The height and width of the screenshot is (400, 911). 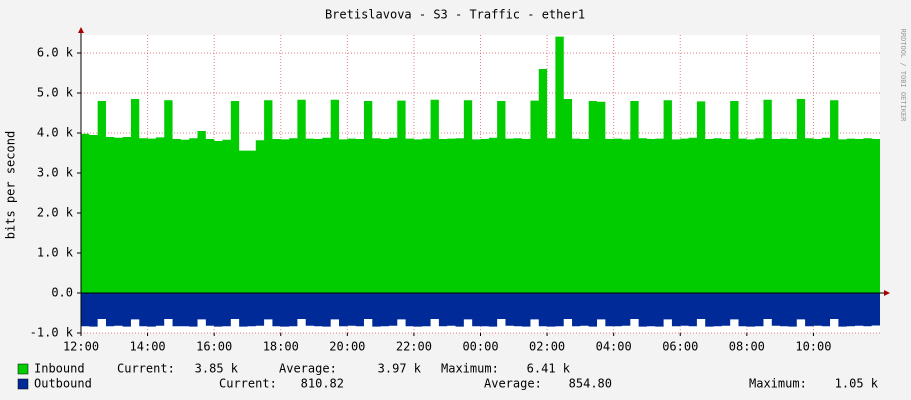 I want to click on x-tick-label: 06:00, so click(x=680, y=347).